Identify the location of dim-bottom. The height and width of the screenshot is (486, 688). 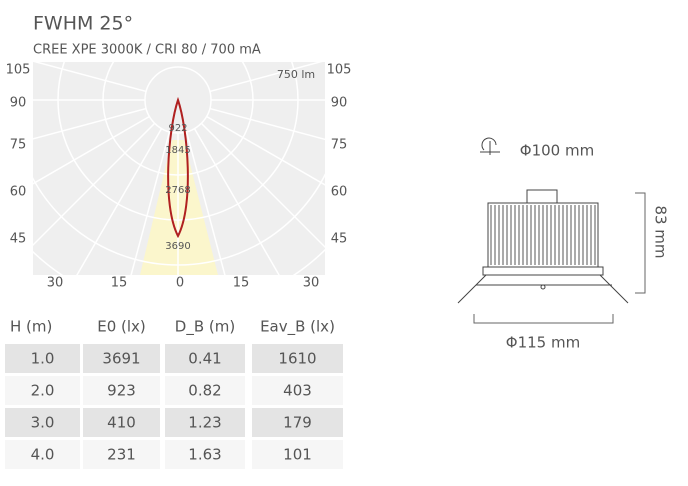
(543, 319).